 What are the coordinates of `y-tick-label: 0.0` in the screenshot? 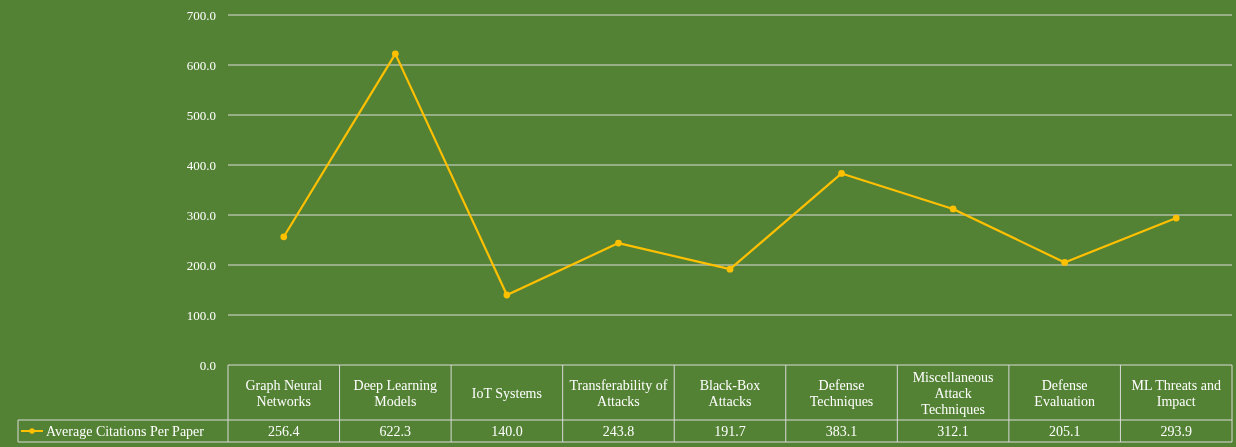 It's located at (207, 365).